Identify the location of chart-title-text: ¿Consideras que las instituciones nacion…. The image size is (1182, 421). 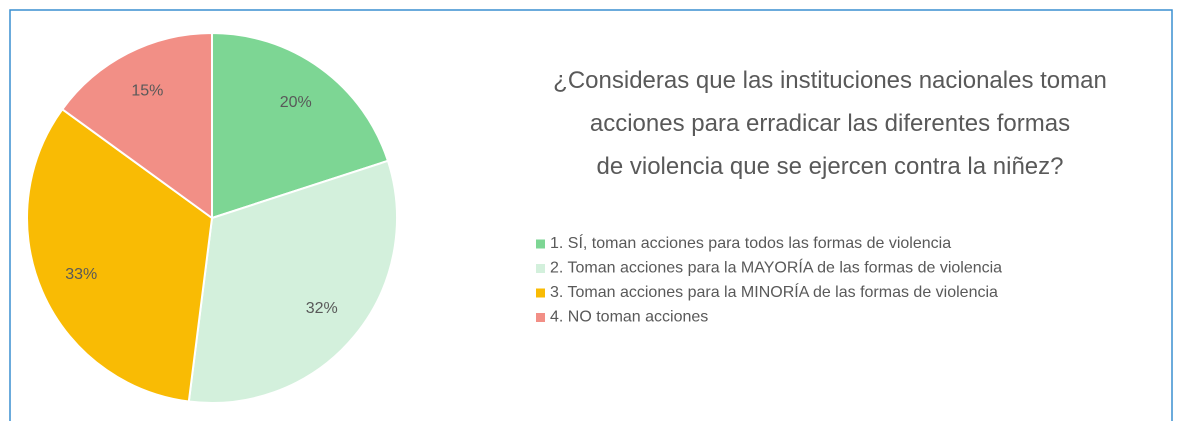
(830, 123).